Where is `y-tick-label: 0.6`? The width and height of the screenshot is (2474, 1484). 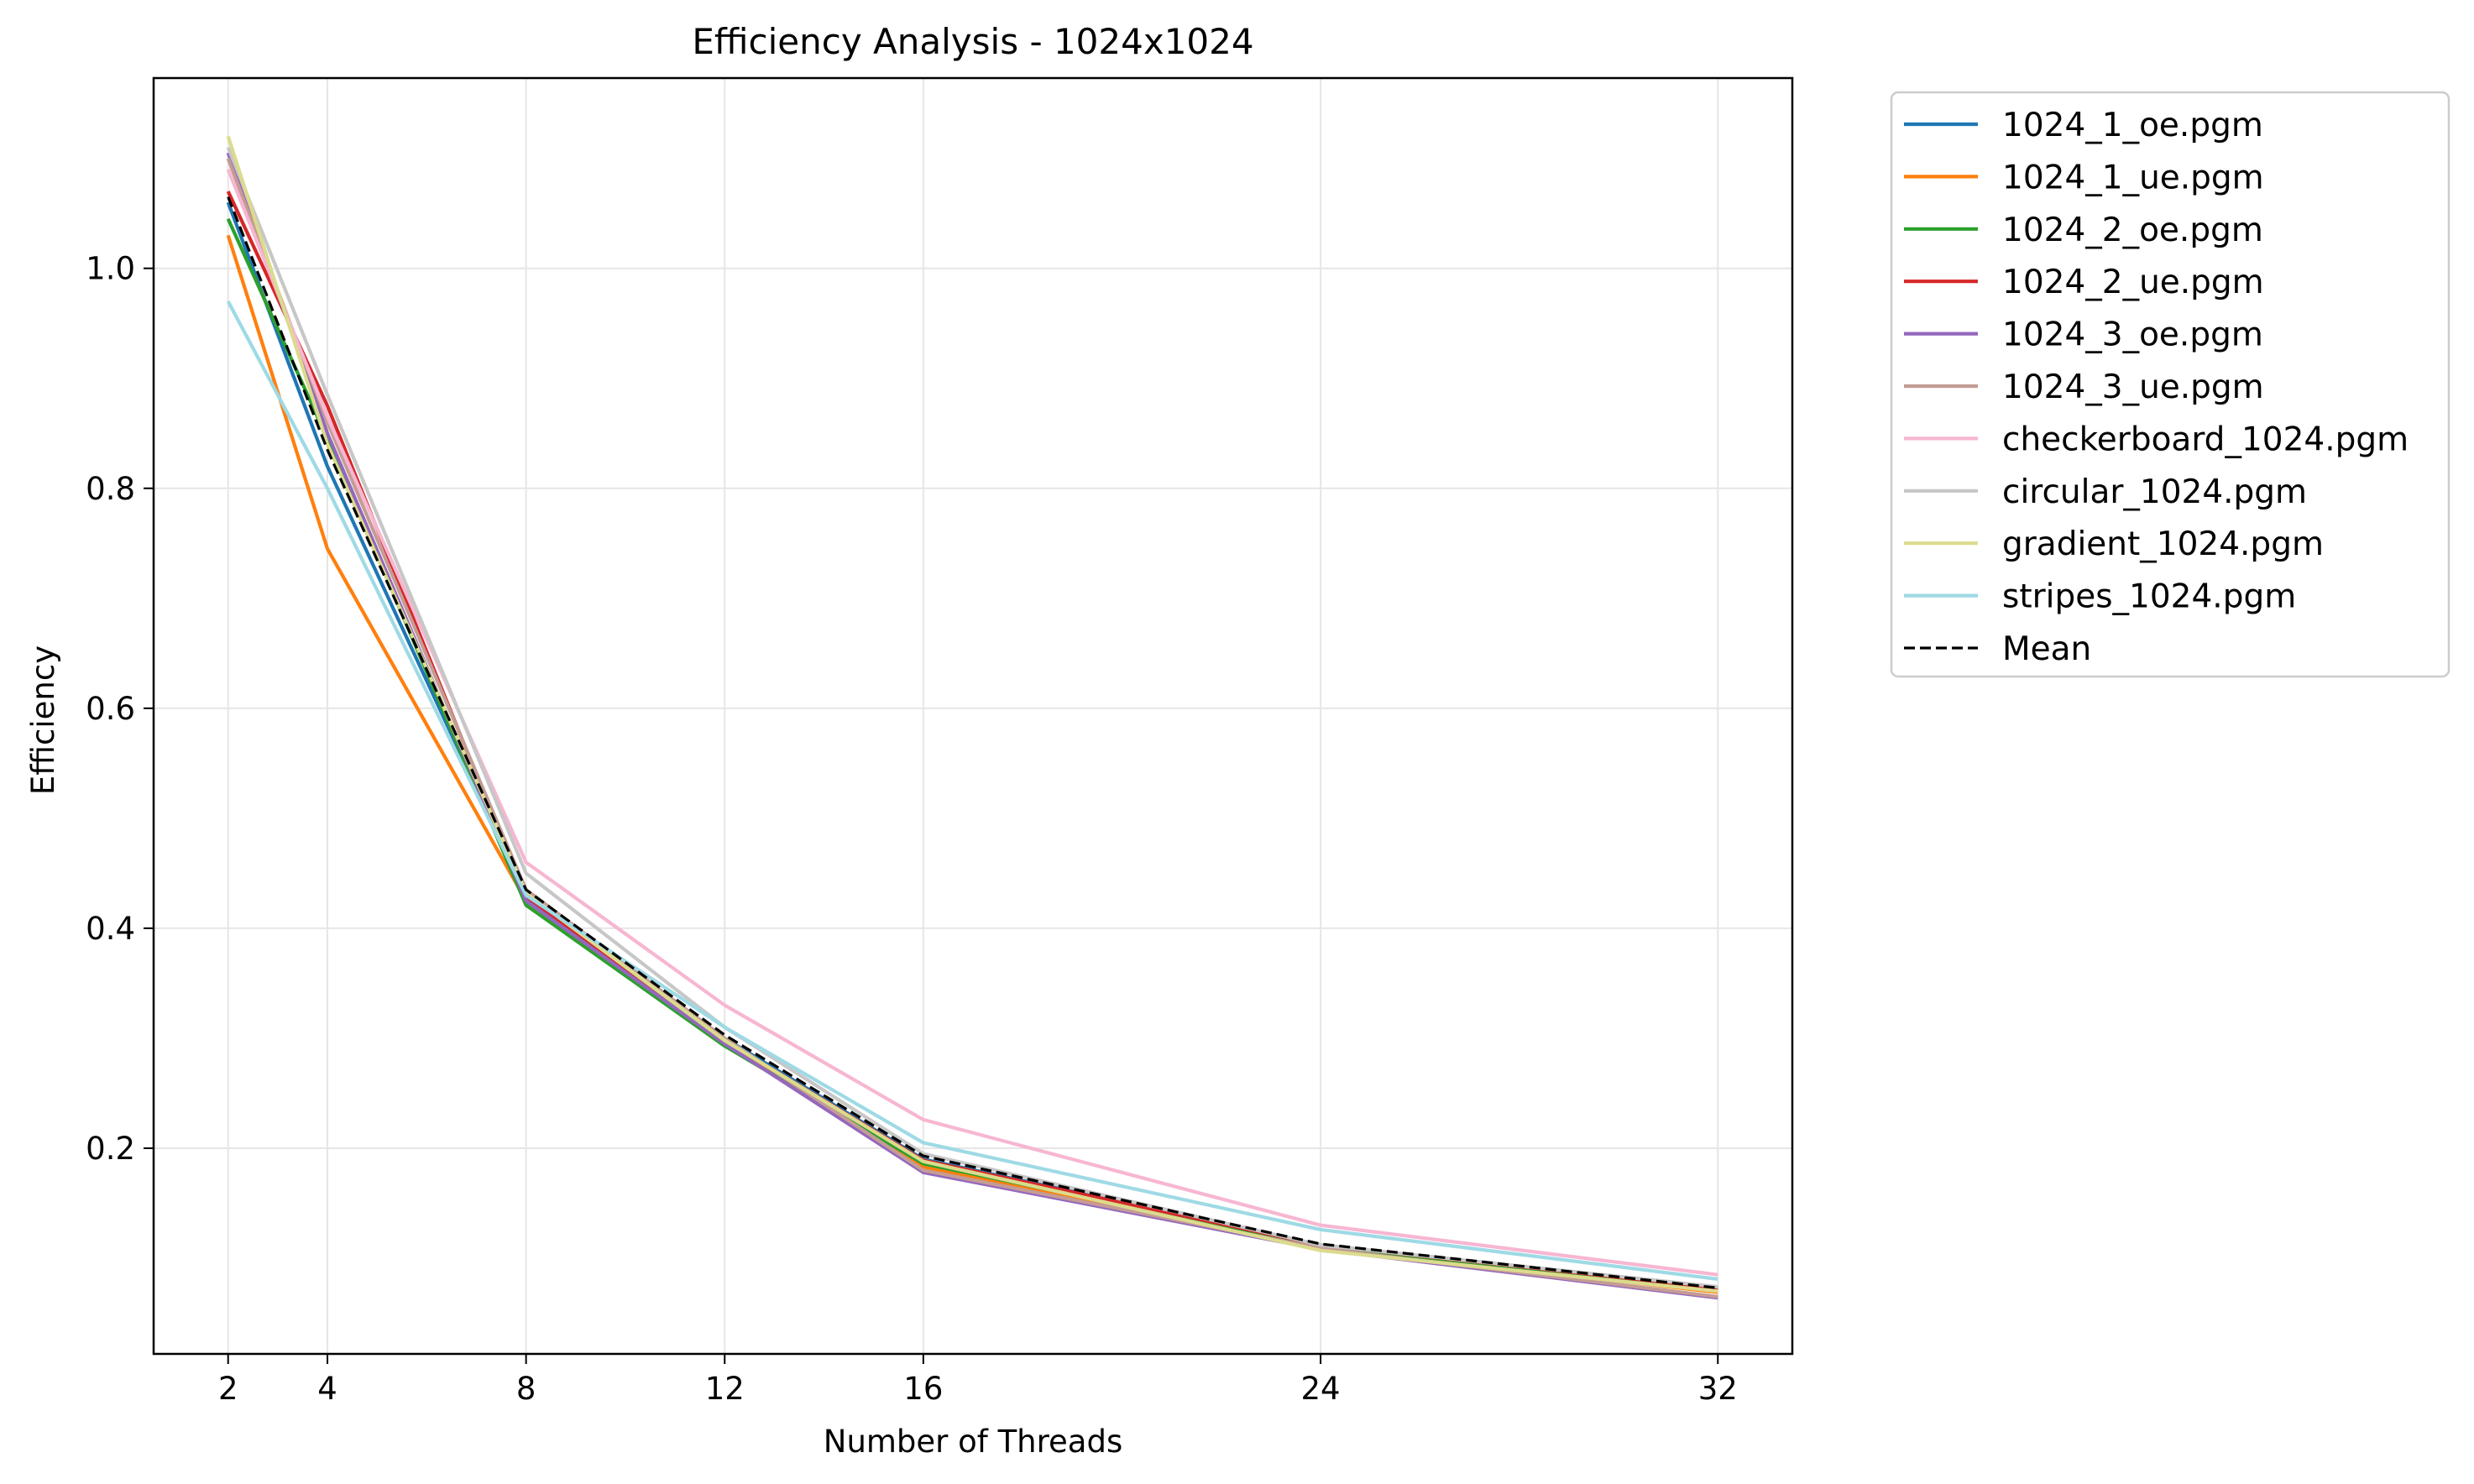 y-tick-label: 0.6 is located at coordinates (110, 709).